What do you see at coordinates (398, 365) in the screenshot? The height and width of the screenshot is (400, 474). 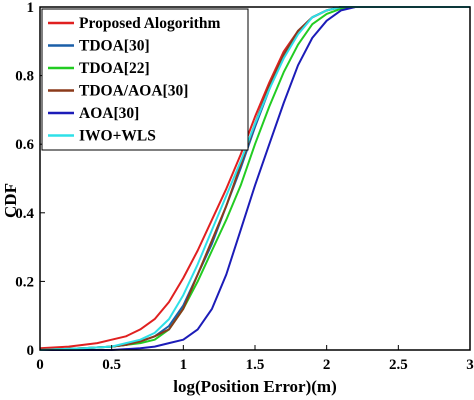 I see `x-tick-label: 2.5` at bounding box center [398, 365].